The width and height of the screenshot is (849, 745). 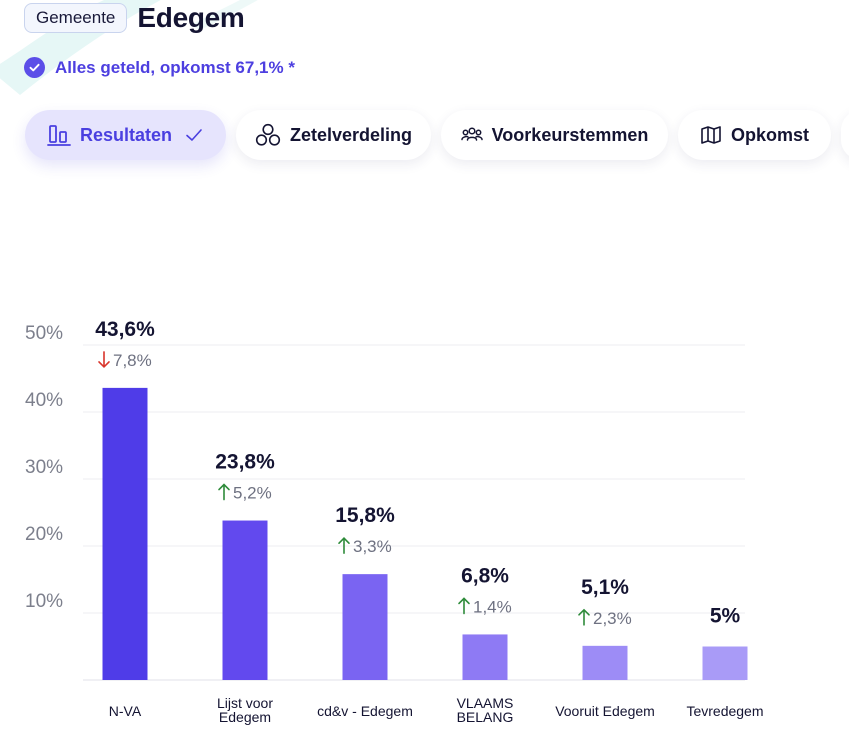 I want to click on tab-label: Opkomst, so click(x=769, y=134).